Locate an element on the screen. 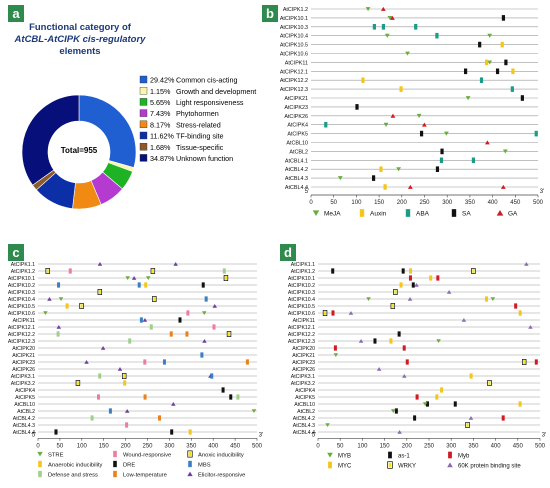 The height and width of the screenshot is (488, 550). legend-label-wound-responsive: Wound-responsive is located at coordinates (147, 456).